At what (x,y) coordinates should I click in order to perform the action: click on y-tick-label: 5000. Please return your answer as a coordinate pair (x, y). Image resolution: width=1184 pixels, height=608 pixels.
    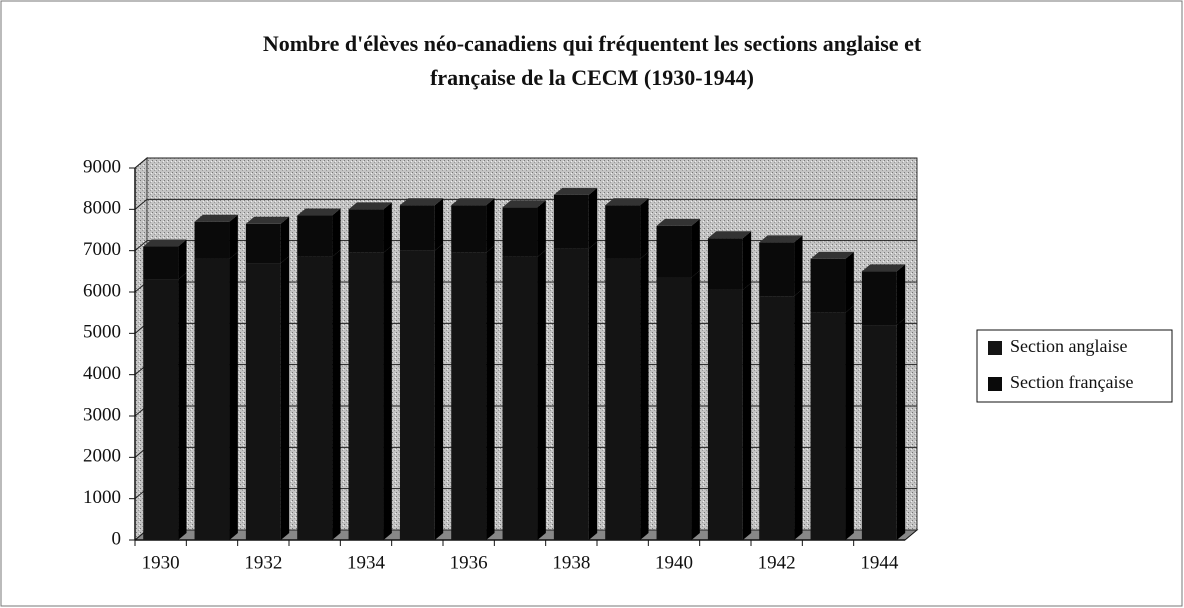
    Looking at the image, I should click on (102, 332).